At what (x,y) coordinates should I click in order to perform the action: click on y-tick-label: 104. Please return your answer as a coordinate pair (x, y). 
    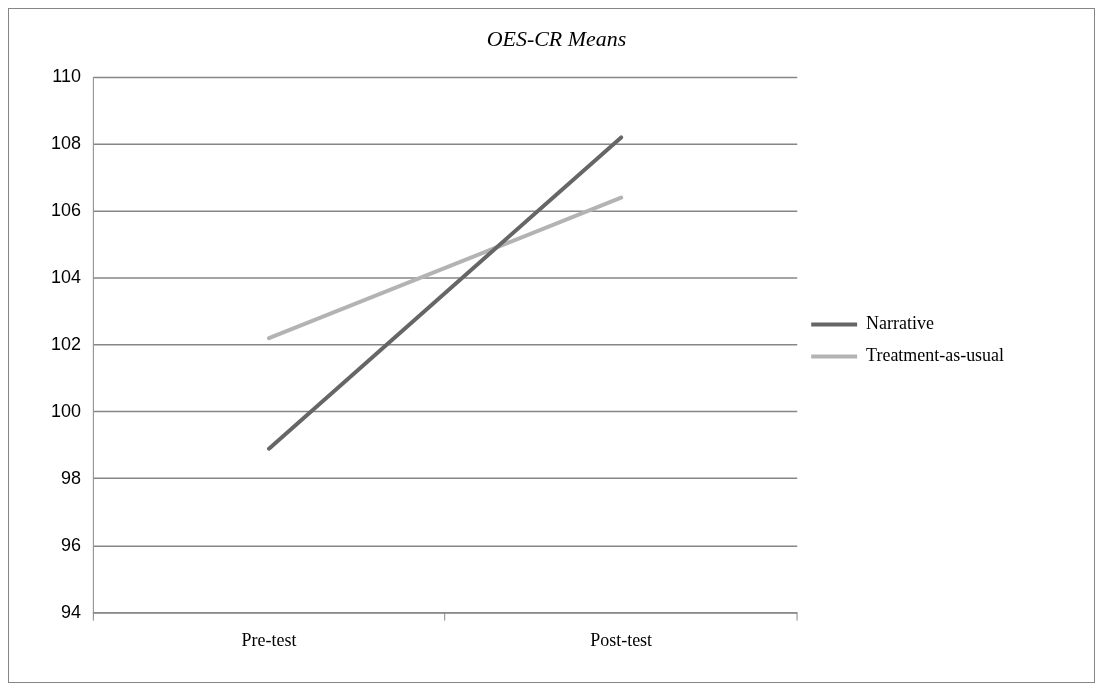
    Looking at the image, I should click on (65, 276).